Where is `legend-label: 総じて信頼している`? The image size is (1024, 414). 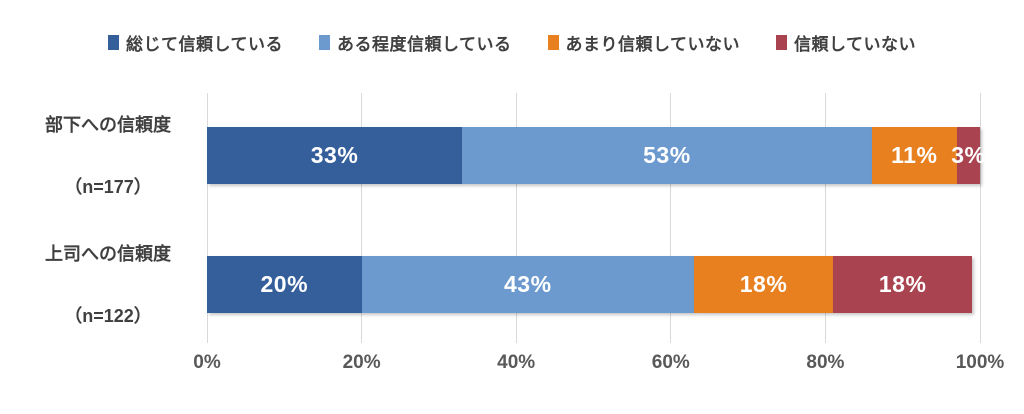 legend-label: 総じて信頼している is located at coordinates (204, 44).